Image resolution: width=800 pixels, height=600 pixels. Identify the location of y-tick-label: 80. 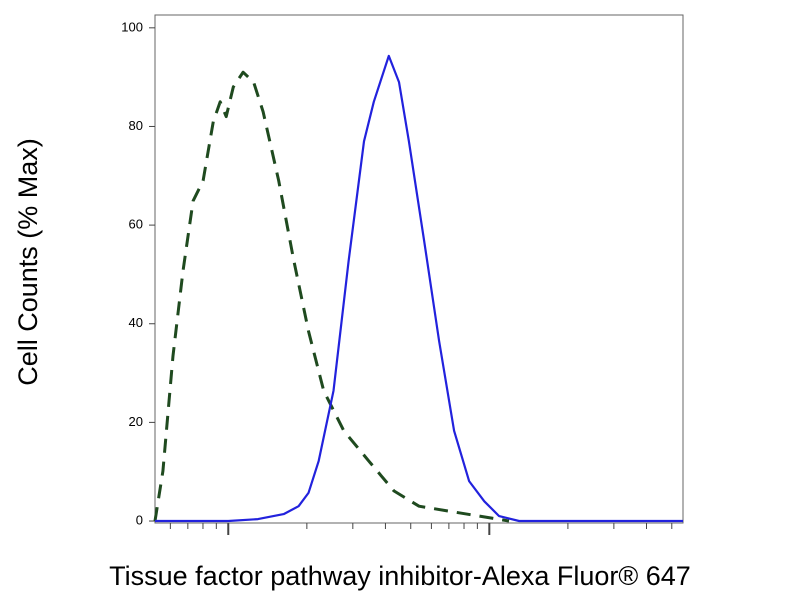
(136, 125).